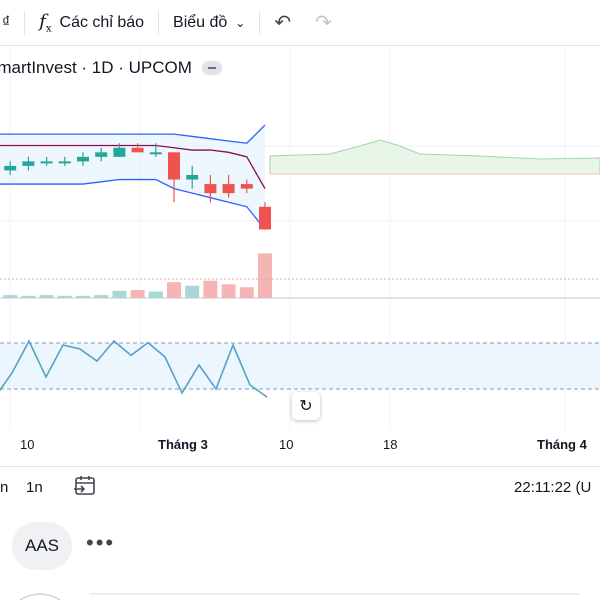 This screenshot has width=600, height=600. Describe the element at coordinates (34, 487) in the screenshot. I see `range-button-1n: 1n` at that location.